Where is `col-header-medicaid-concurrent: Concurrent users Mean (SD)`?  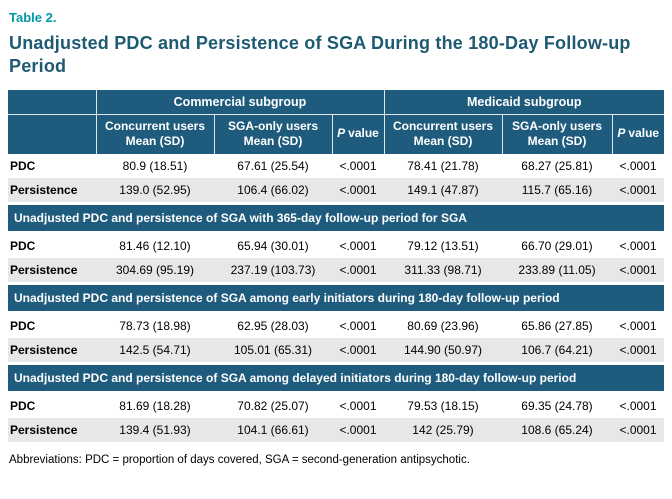
col-header-medicaid-concurrent: Concurrent users Mean (SD) is located at coordinates (442, 134).